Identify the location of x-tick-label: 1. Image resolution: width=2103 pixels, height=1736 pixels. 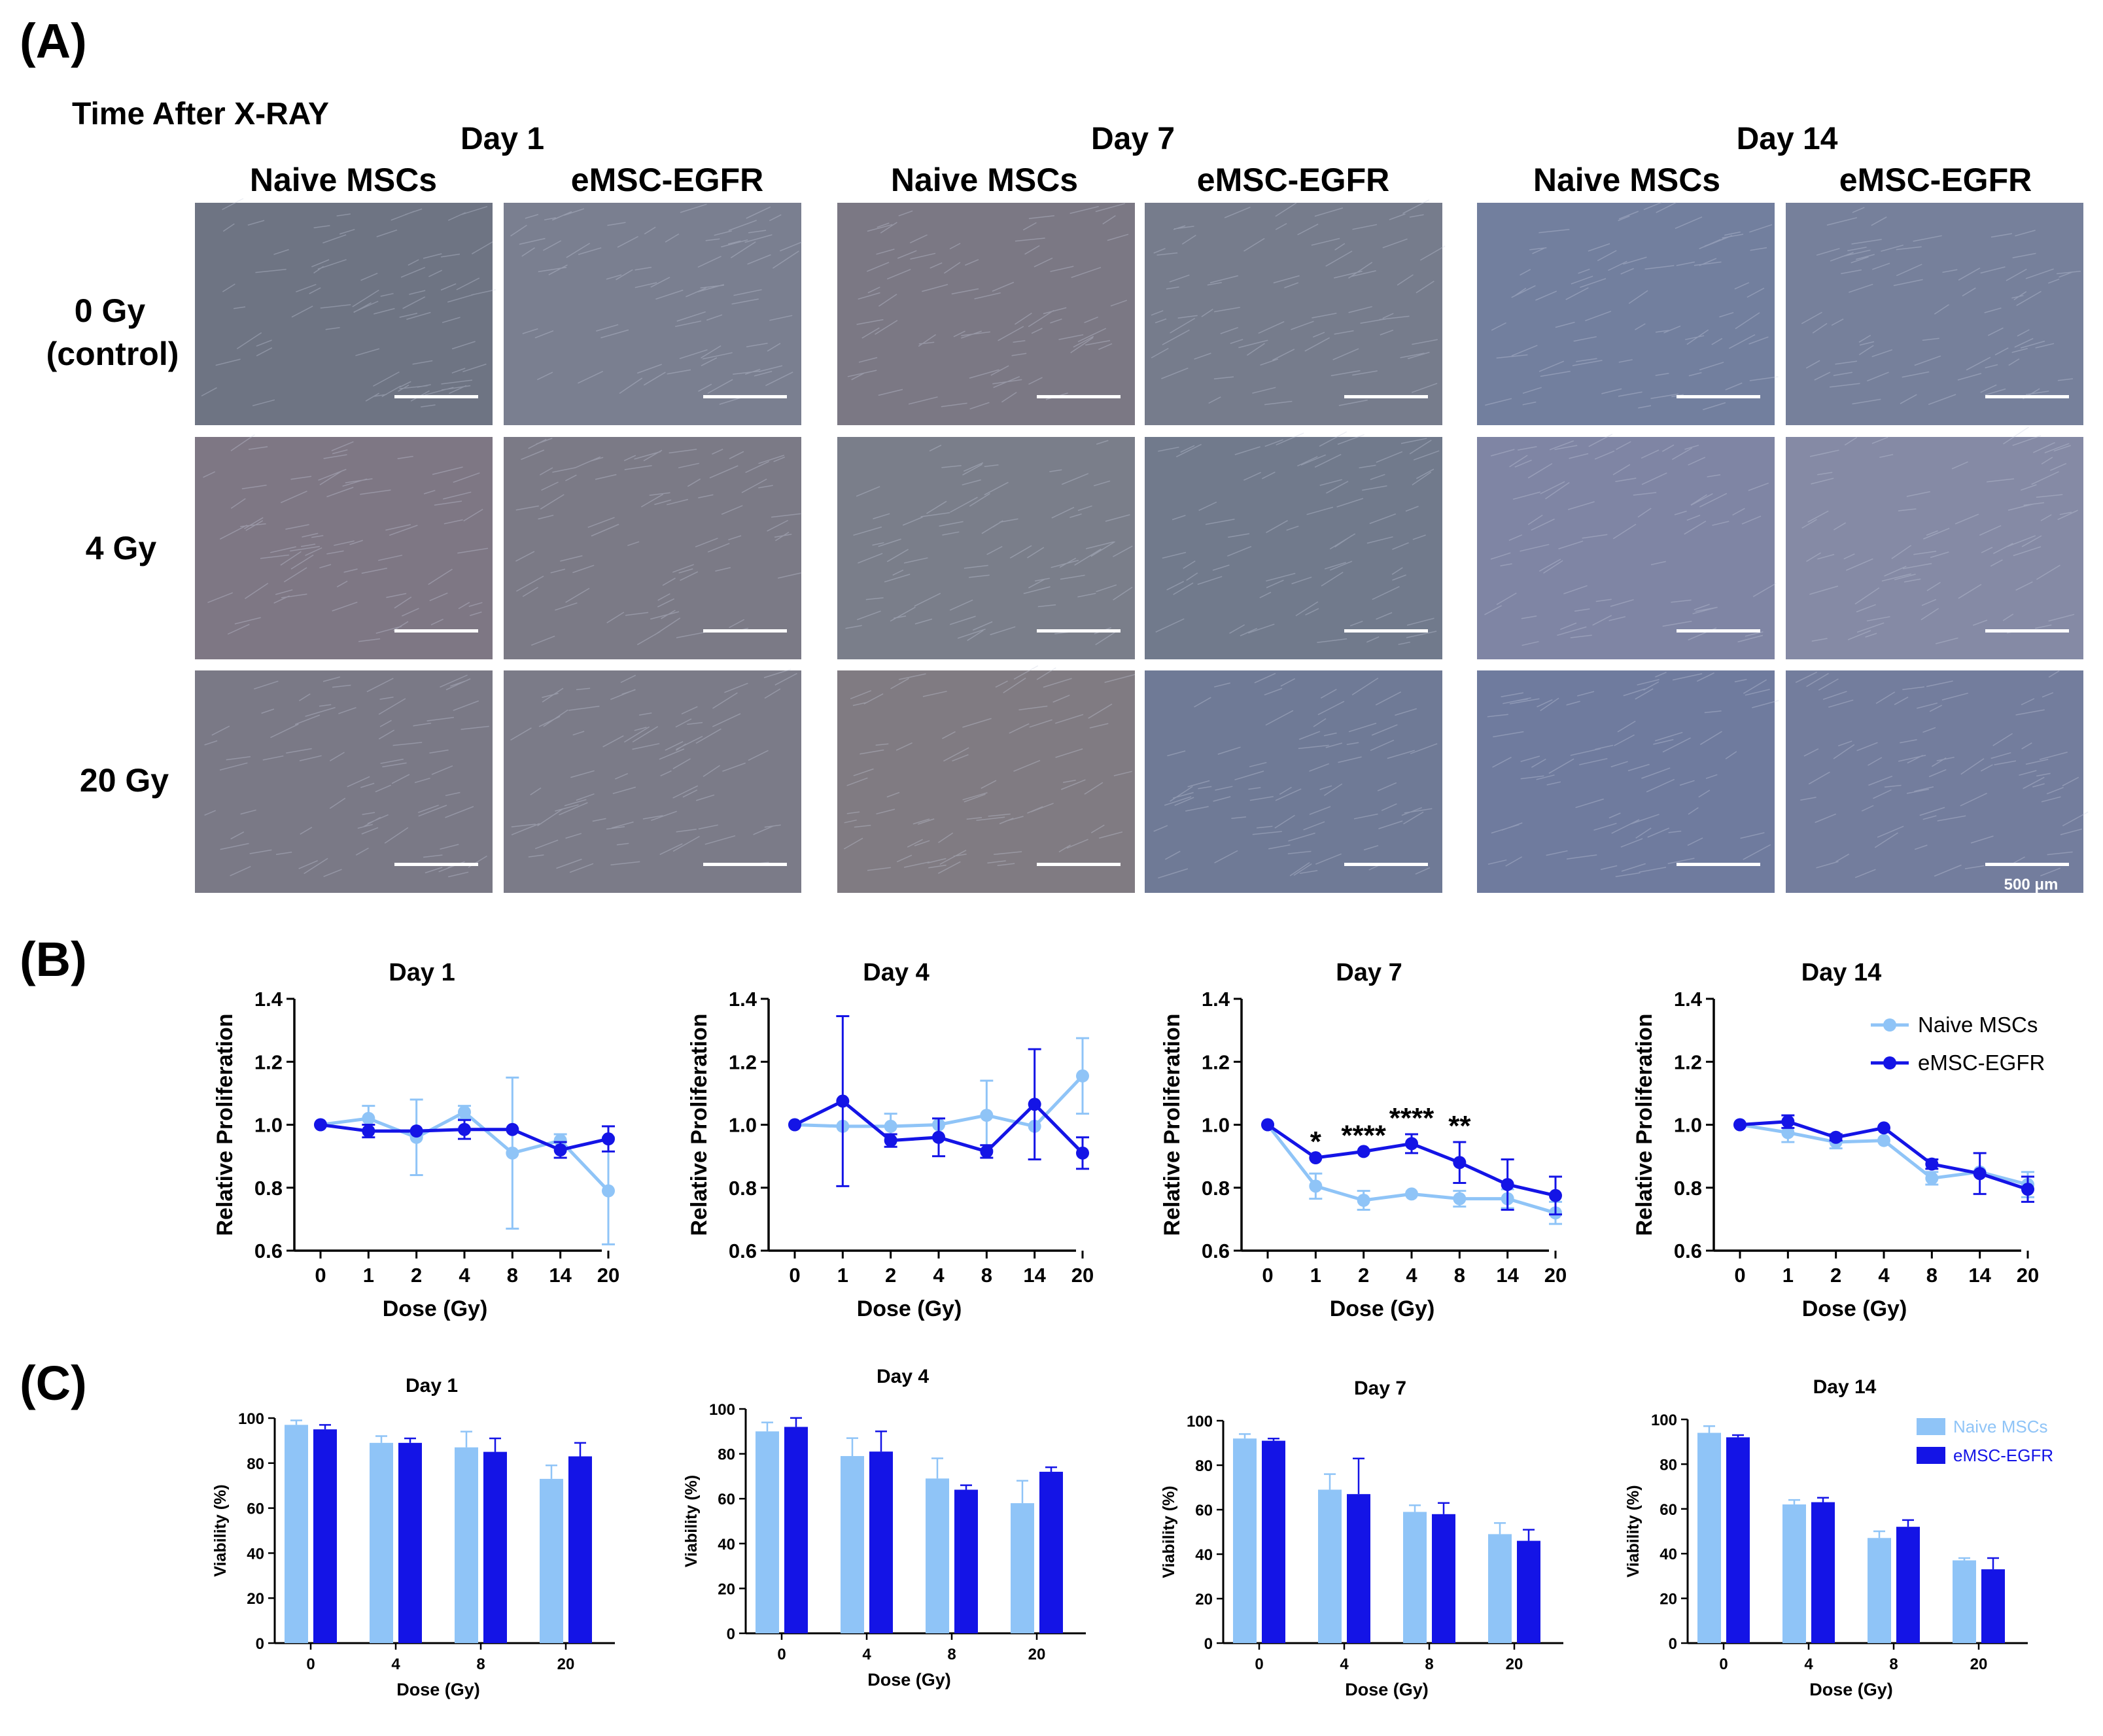
(1788, 1275).